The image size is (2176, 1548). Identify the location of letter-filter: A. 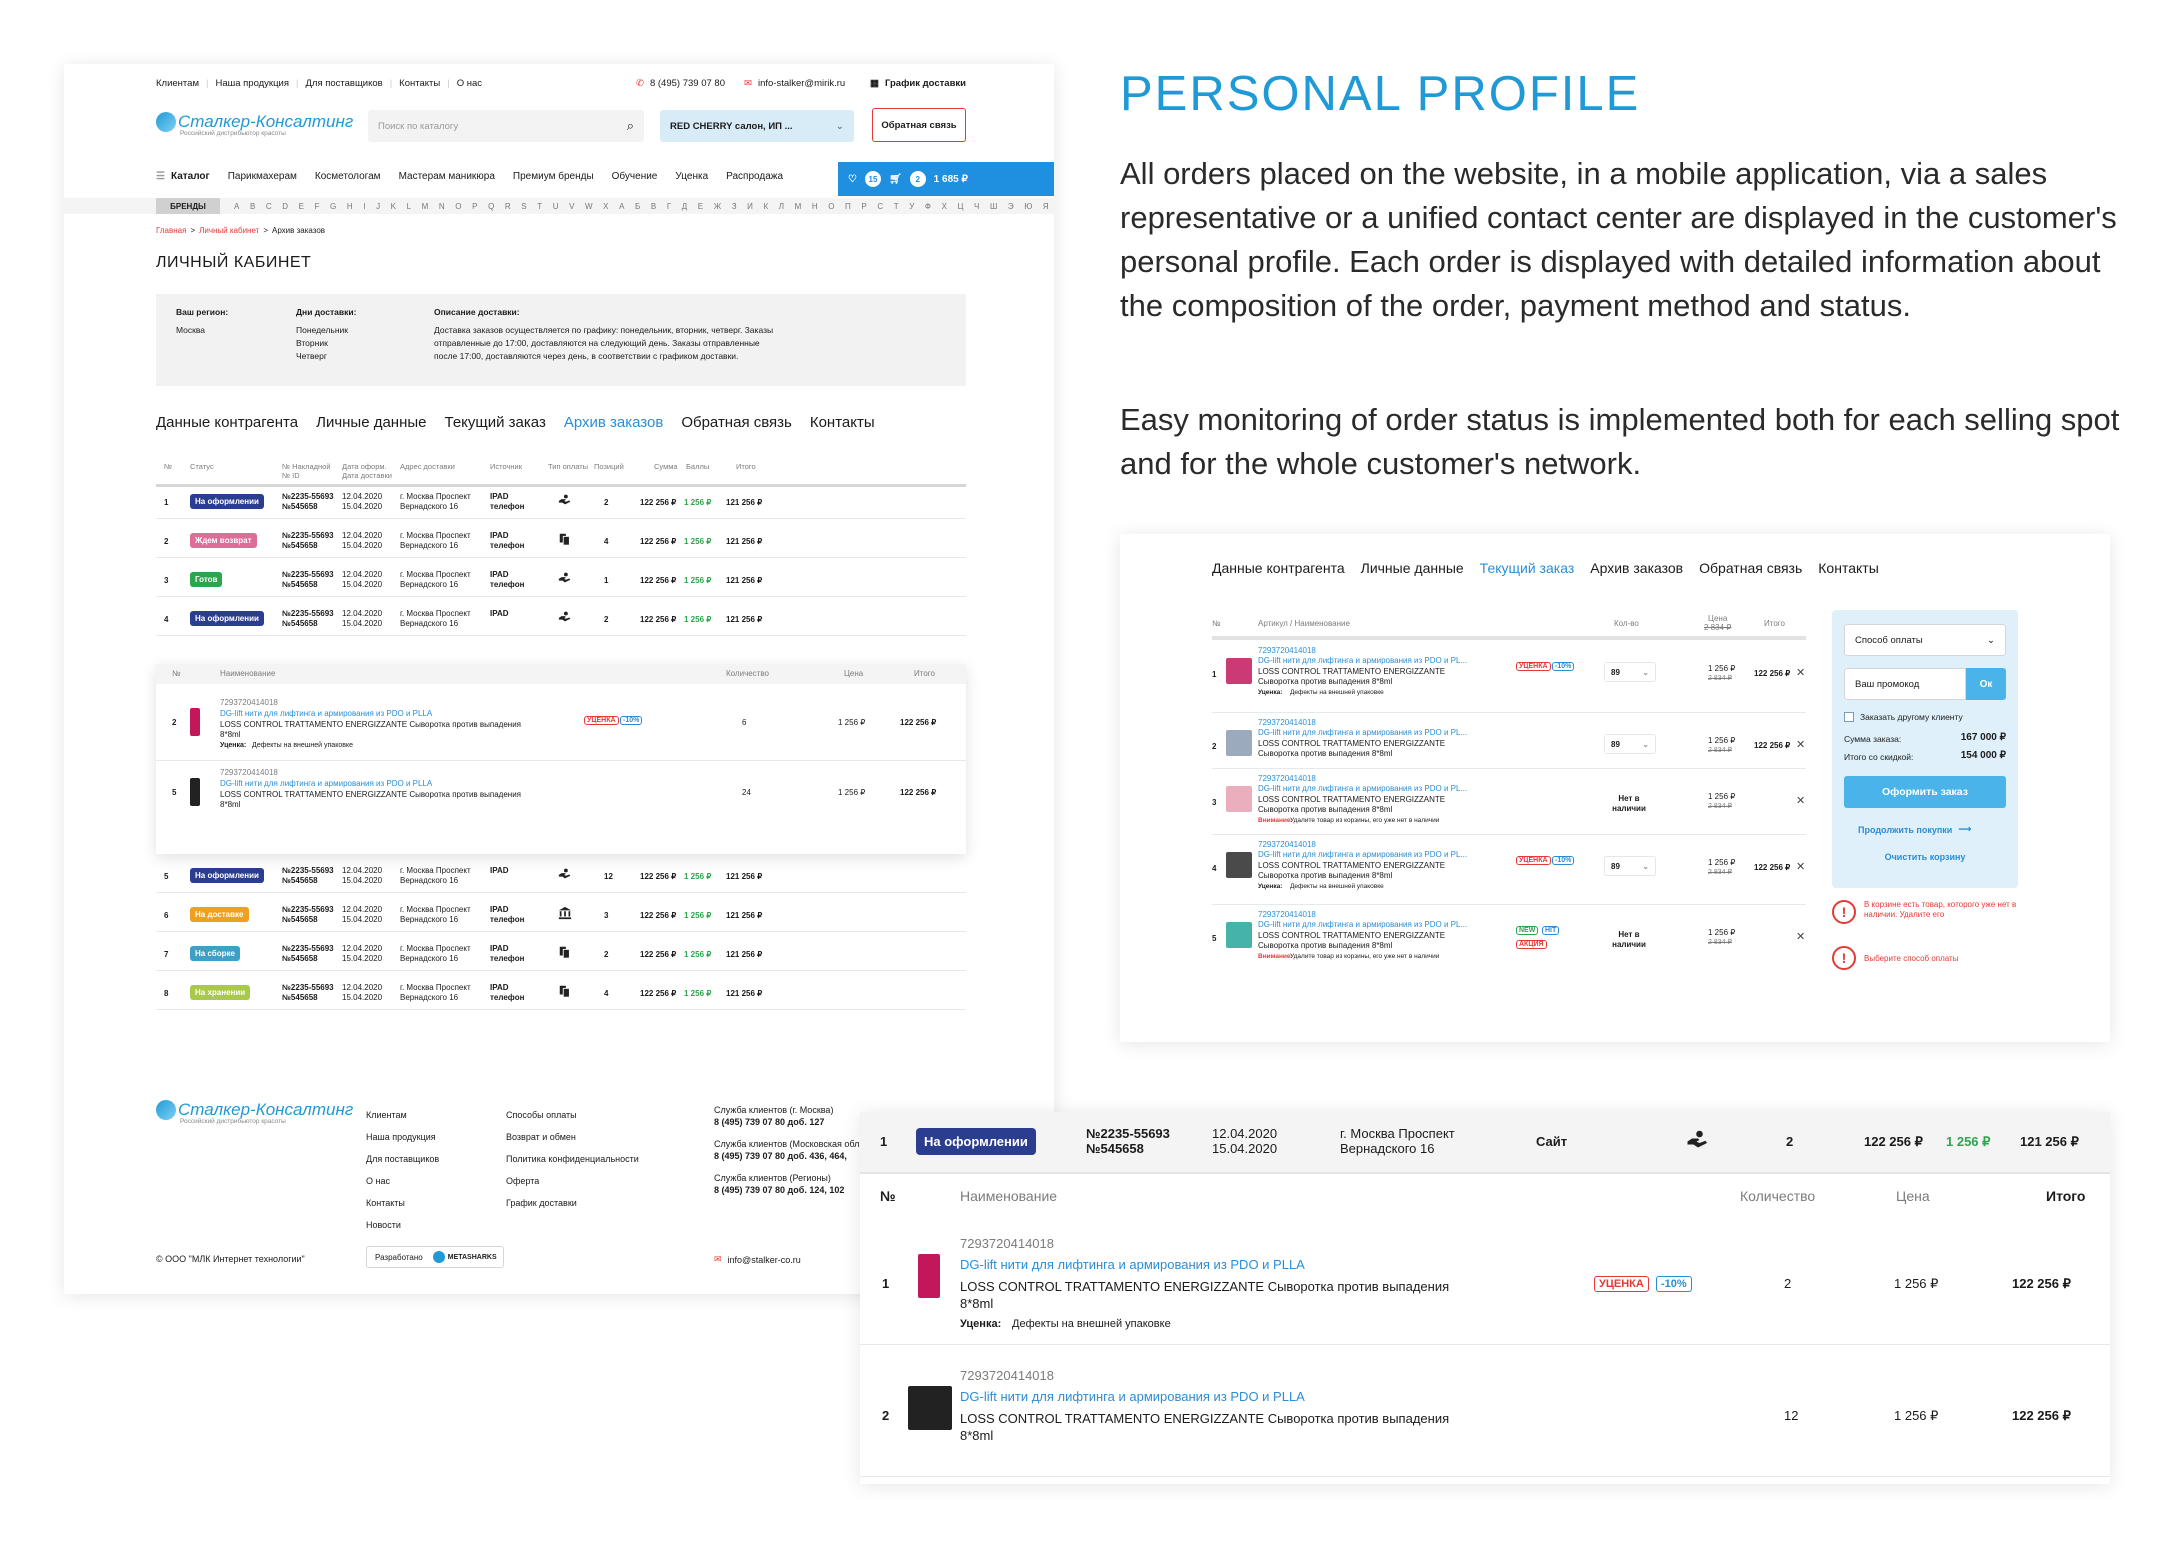
(237, 206).